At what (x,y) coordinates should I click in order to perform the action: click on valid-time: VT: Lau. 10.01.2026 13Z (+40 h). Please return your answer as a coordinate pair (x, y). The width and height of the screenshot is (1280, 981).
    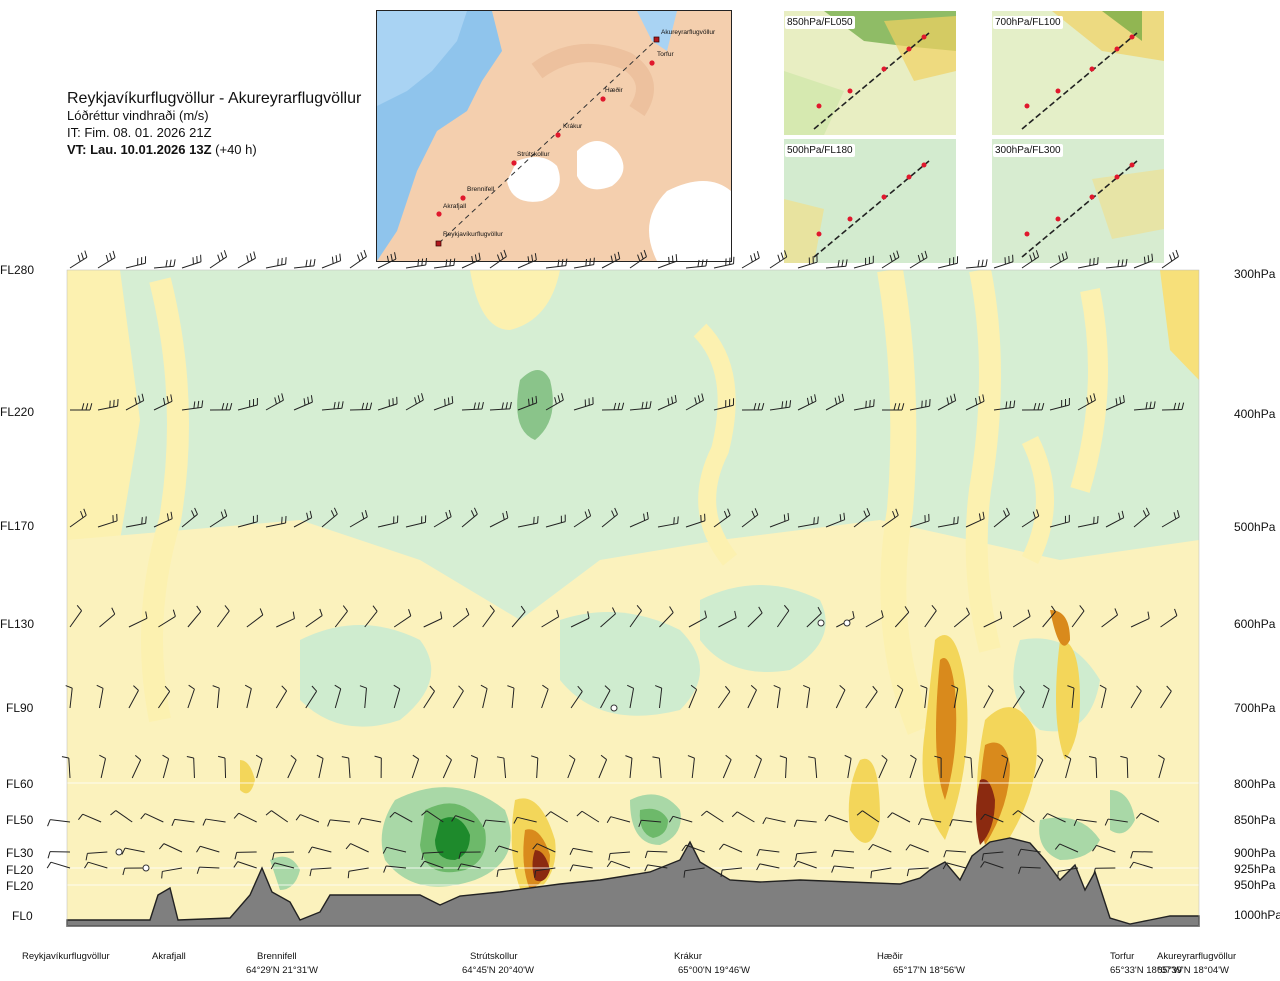
    Looking at the image, I should click on (214, 149).